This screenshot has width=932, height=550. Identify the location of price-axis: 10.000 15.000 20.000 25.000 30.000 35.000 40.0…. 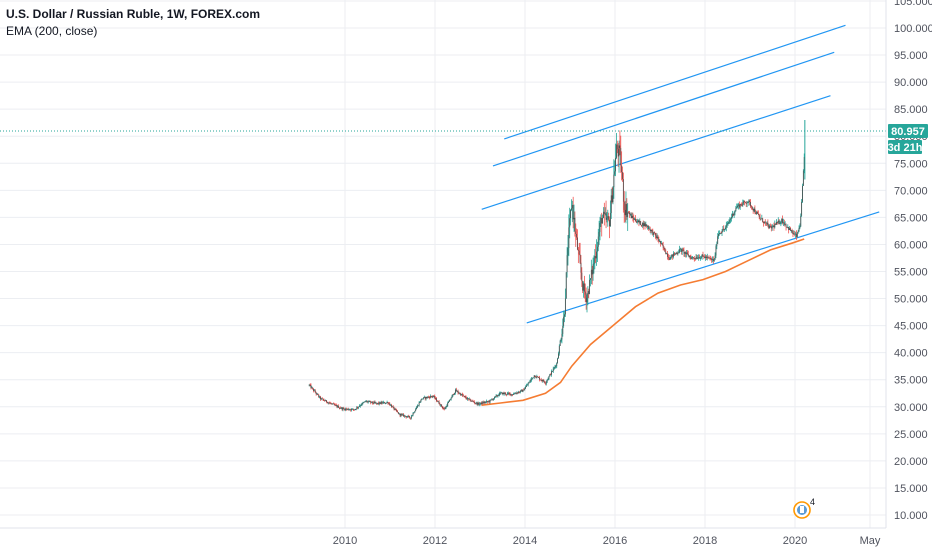
(913, 261).